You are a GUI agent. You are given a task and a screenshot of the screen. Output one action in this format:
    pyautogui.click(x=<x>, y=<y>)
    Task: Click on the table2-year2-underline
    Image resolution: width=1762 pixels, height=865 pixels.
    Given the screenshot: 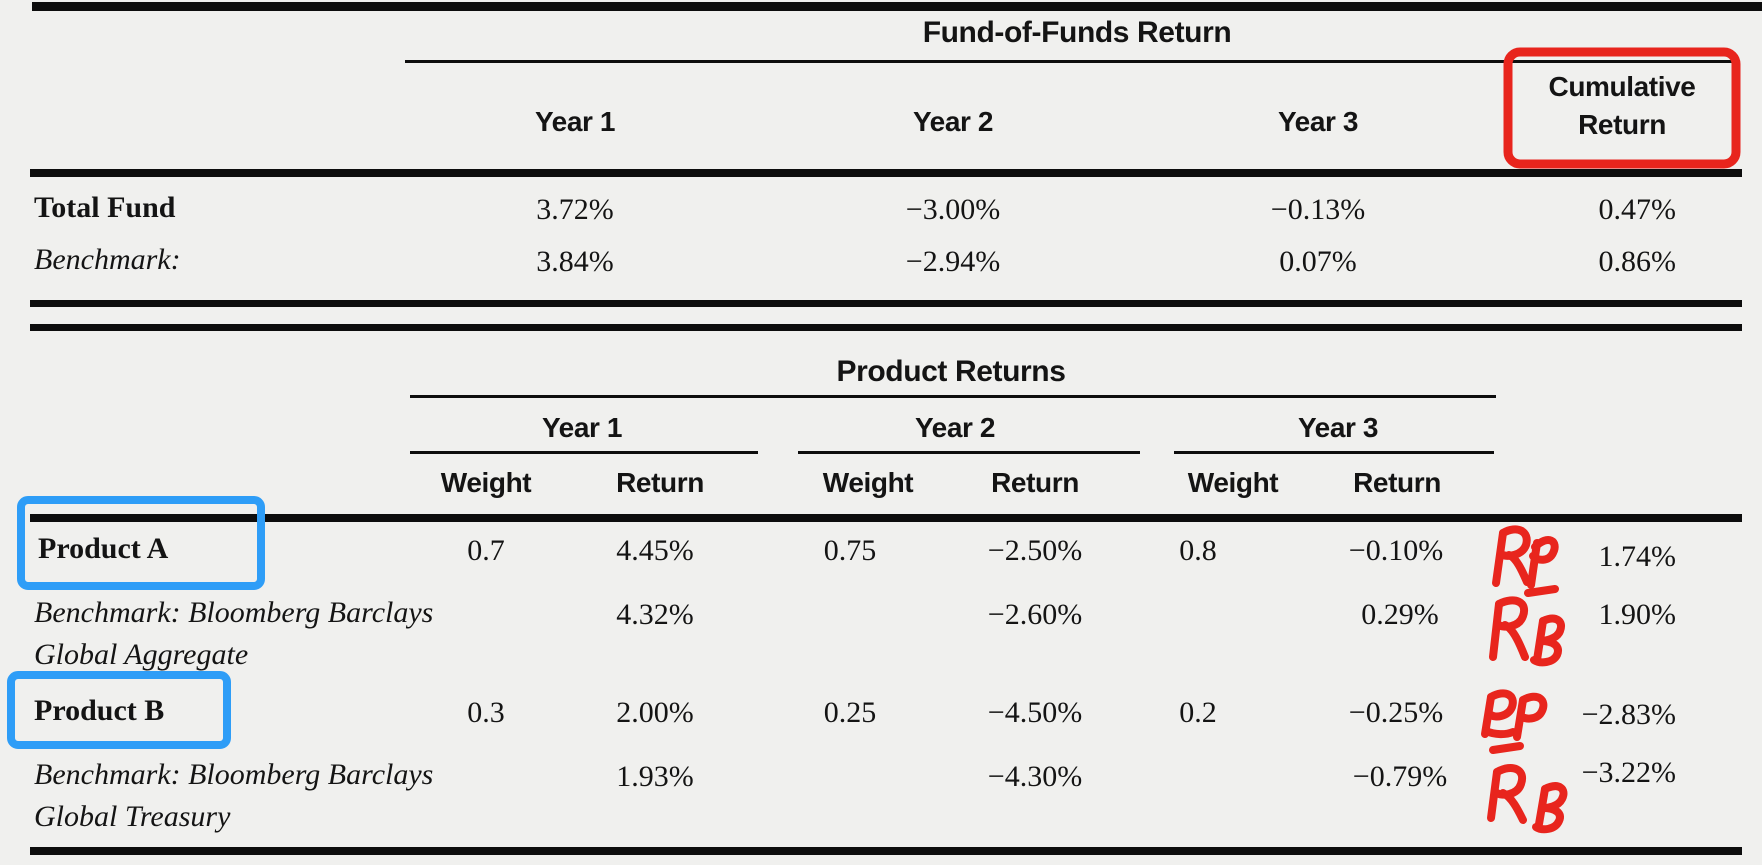 What is the action you would take?
    pyautogui.click(x=969, y=452)
    